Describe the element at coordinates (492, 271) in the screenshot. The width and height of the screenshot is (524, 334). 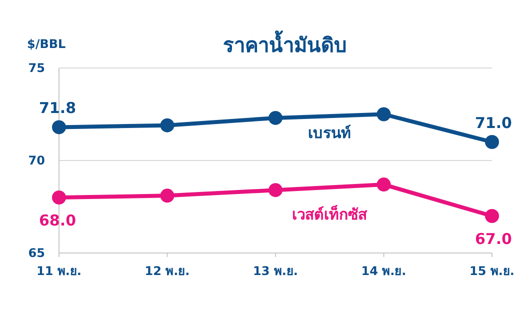
I see `x-tick-label: 15 พ.ย.` at that location.